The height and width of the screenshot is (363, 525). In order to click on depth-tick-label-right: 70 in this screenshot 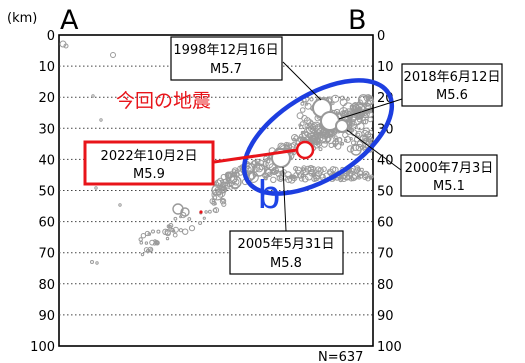, I will do `click(385, 254)`.